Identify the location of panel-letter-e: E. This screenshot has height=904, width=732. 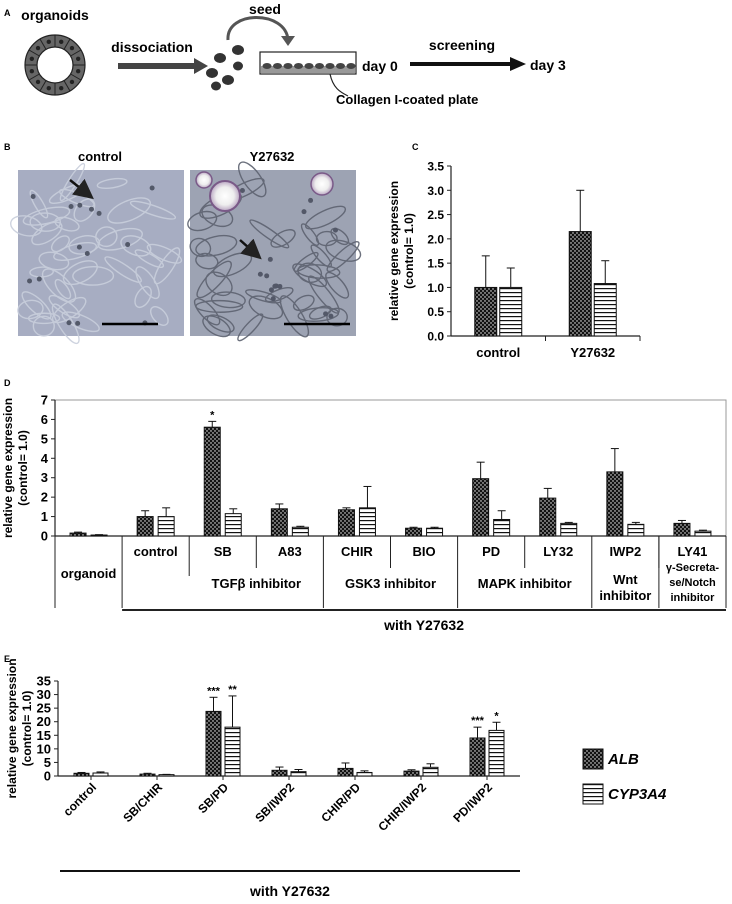
(7, 659).